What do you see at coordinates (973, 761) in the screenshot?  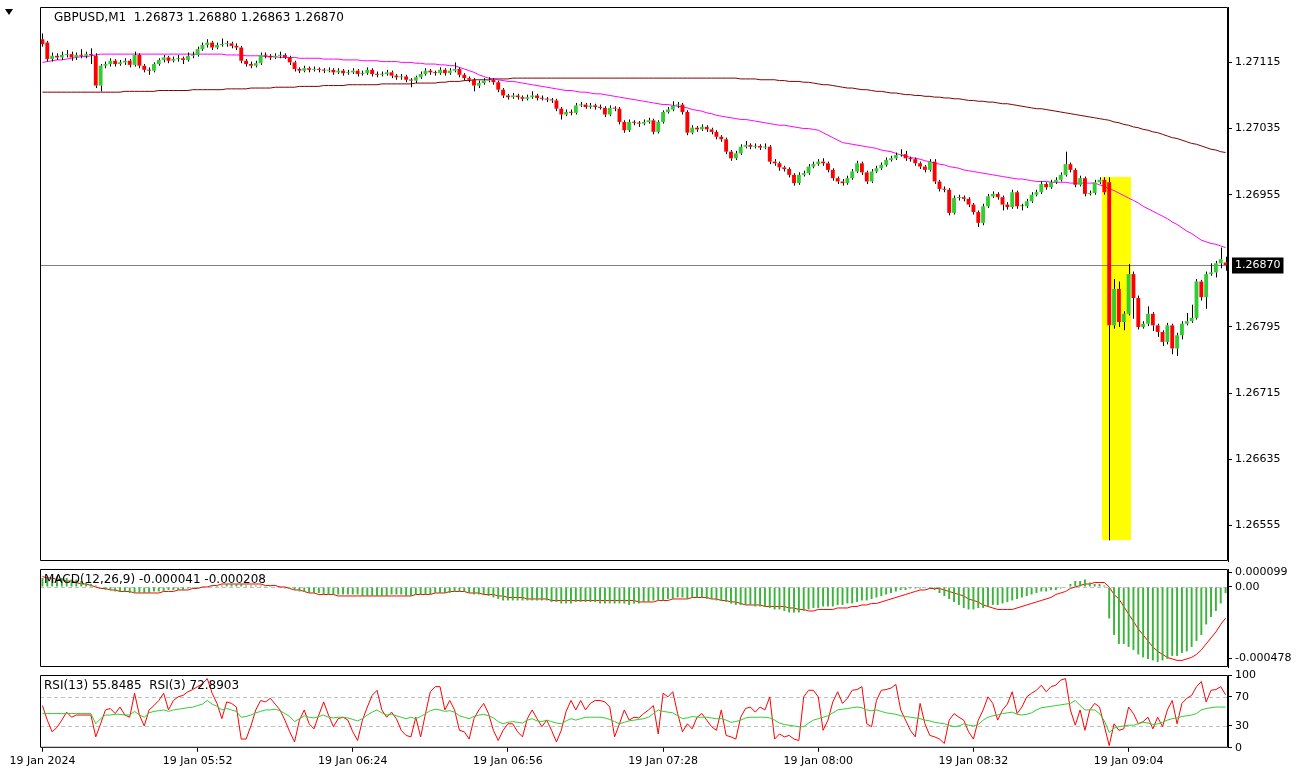 I see `x-tick-label: 19 Jan 08:32` at bounding box center [973, 761].